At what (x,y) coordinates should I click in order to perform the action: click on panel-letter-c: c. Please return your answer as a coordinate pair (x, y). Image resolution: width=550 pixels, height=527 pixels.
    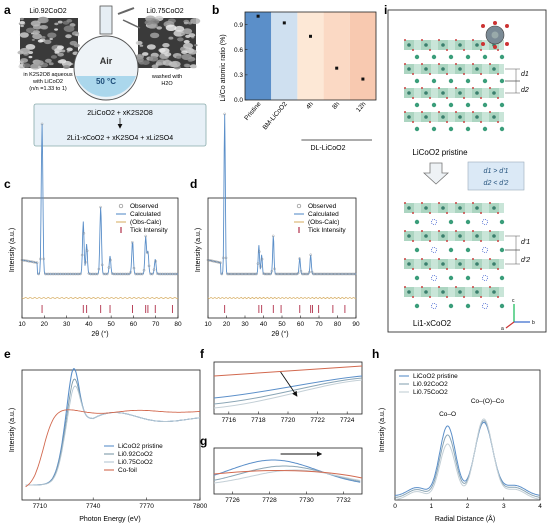
    Looking at the image, I should click on (7, 184).